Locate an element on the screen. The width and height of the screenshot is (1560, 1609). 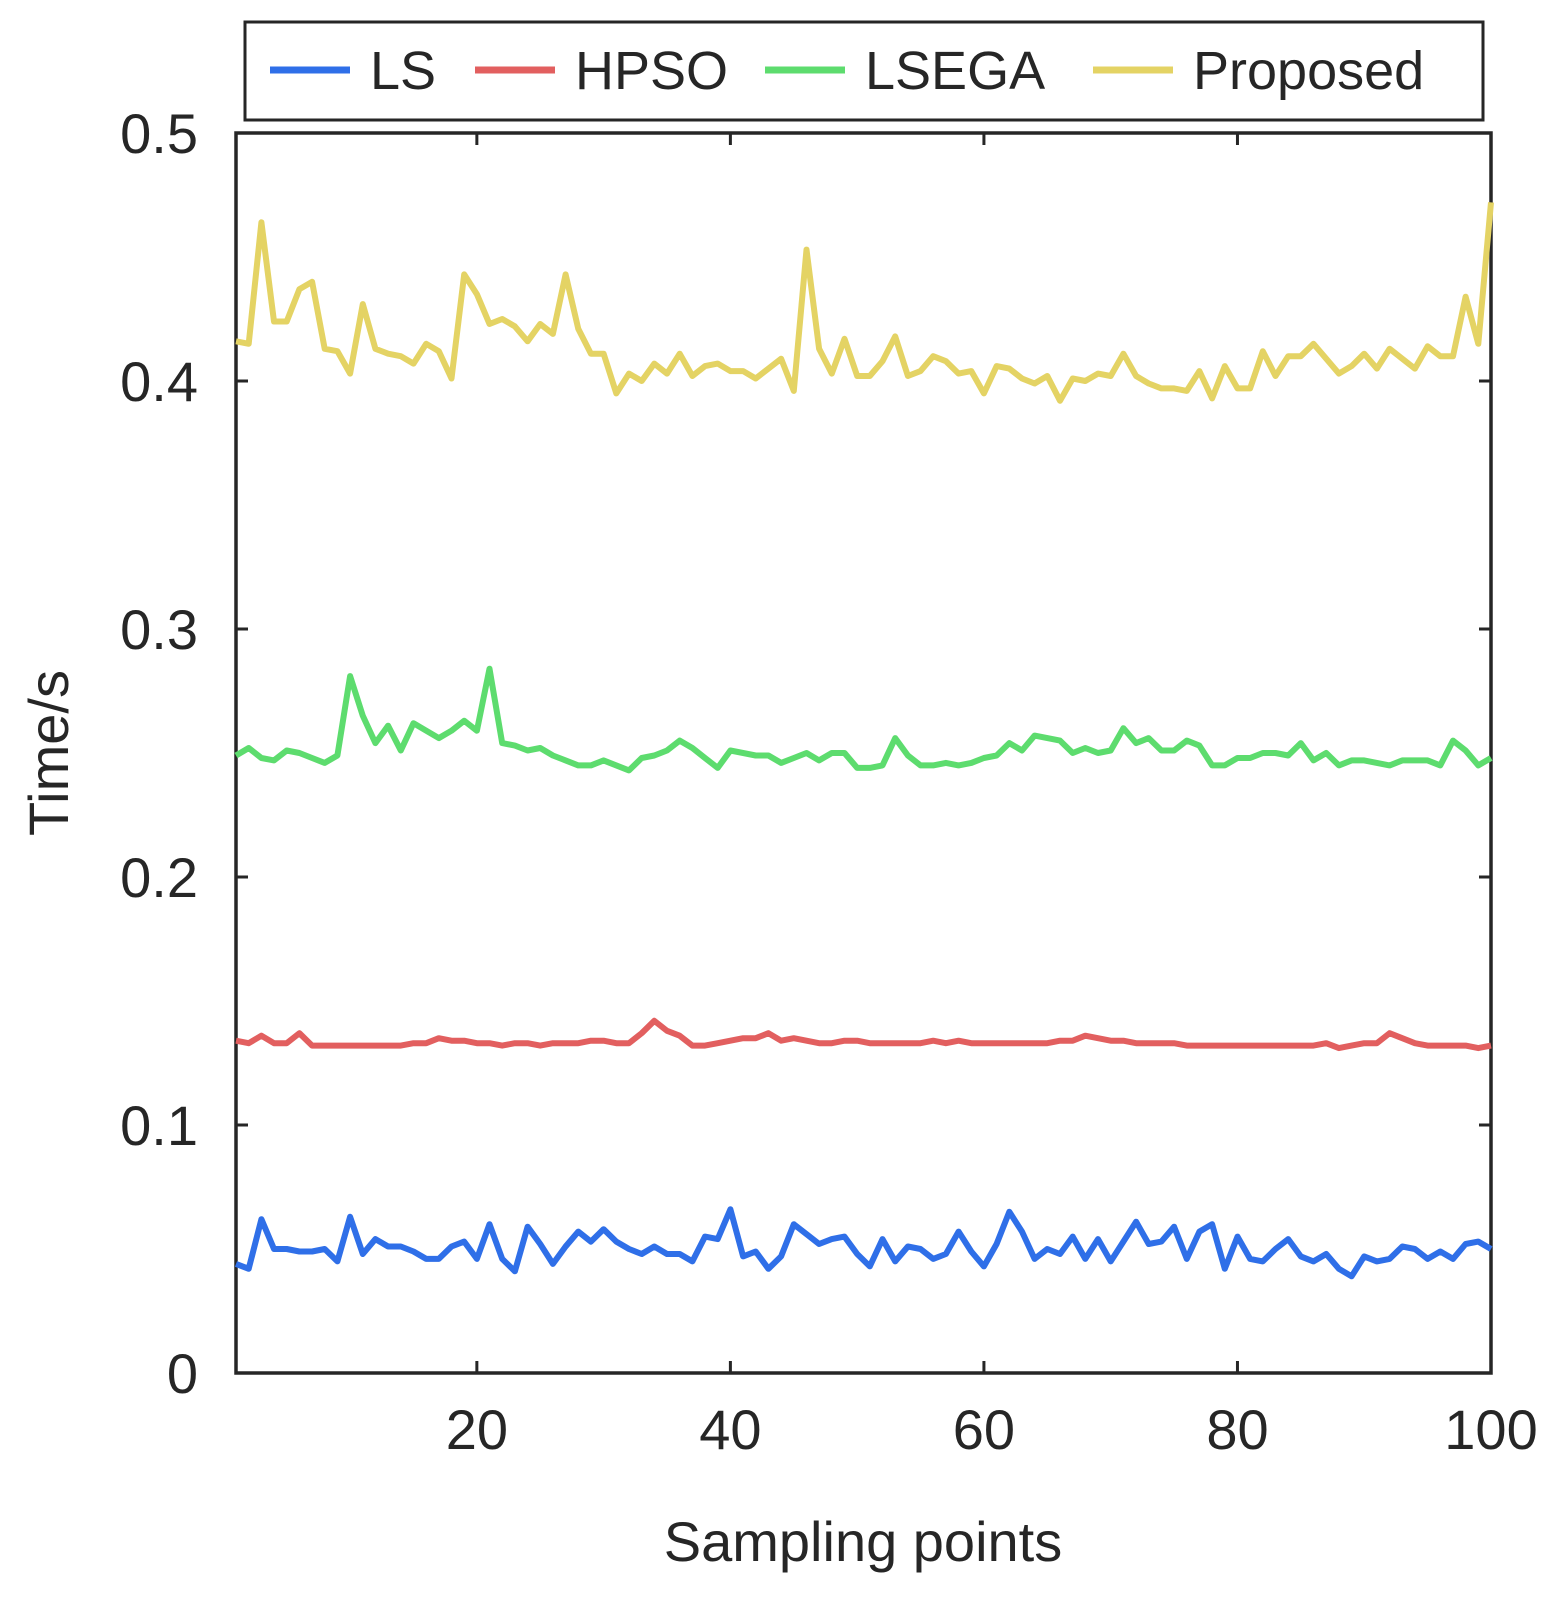
legend: LS HPSO LSEGA Proposed is located at coordinates (864, 71).